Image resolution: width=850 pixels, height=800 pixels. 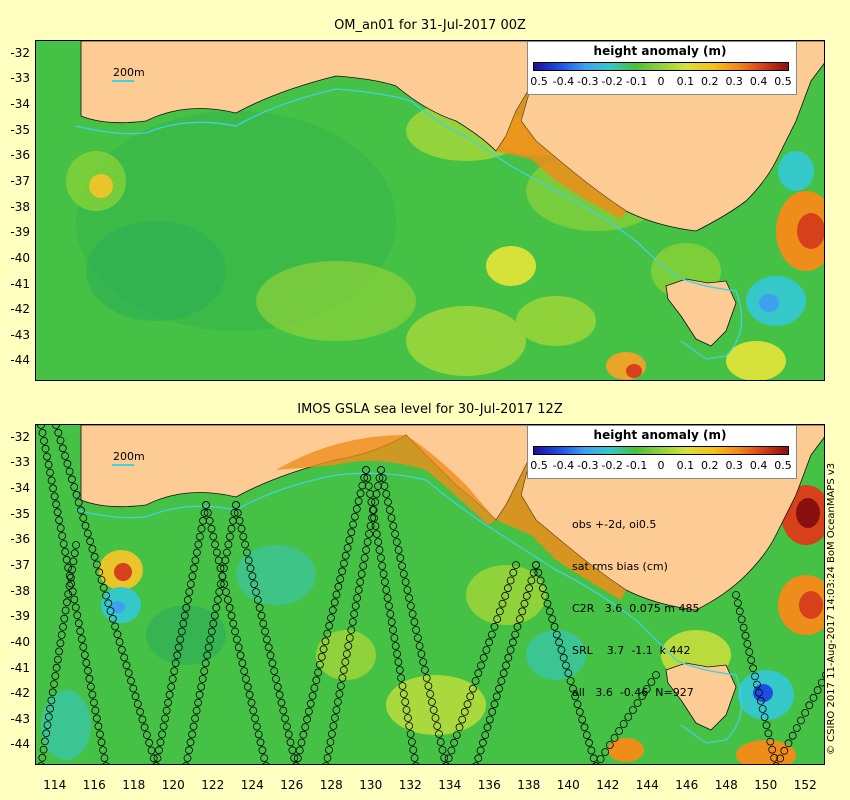 What do you see at coordinates (20, 360) in the screenshot?
I see `lat-tick-label: -44` at bounding box center [20, 360].